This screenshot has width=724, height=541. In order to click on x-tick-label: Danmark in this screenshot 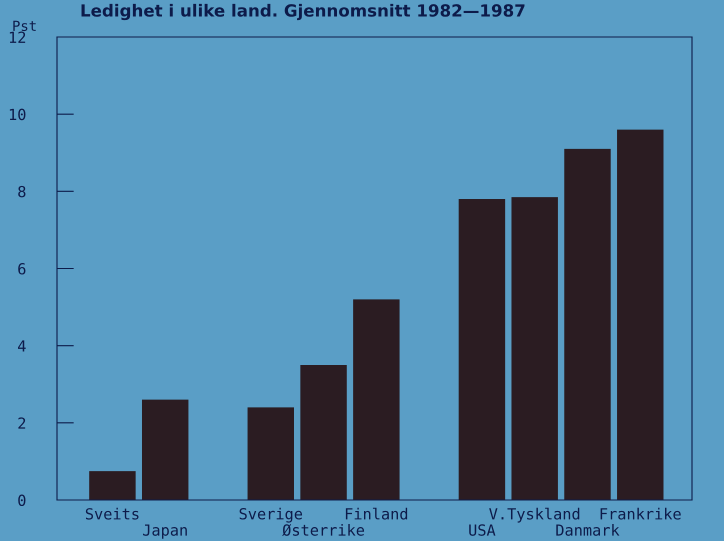, I will do `click(588, 530)`.